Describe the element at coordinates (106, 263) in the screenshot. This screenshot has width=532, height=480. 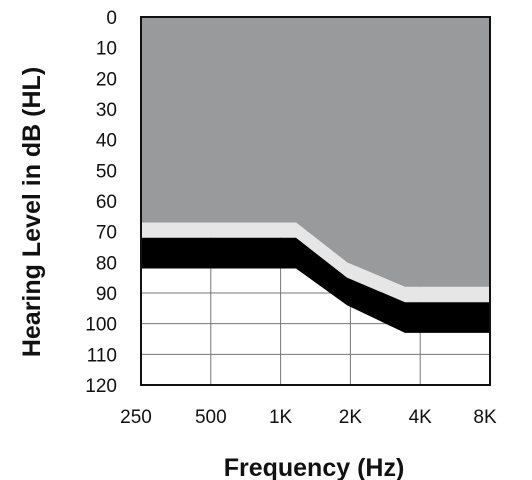
I see `y-tick-label: 80` at that location.